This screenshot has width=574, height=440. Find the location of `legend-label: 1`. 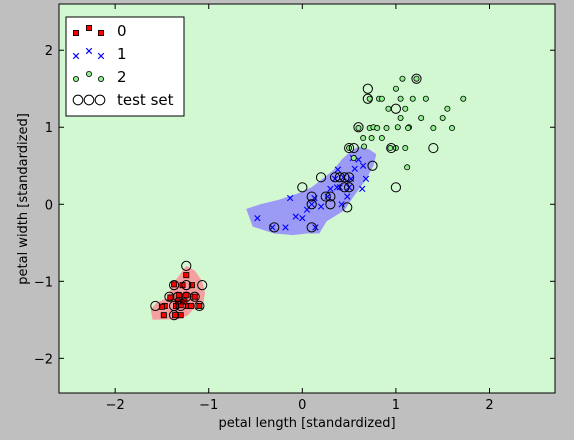

legend-label: 1 is located at coordinates (122, 54).